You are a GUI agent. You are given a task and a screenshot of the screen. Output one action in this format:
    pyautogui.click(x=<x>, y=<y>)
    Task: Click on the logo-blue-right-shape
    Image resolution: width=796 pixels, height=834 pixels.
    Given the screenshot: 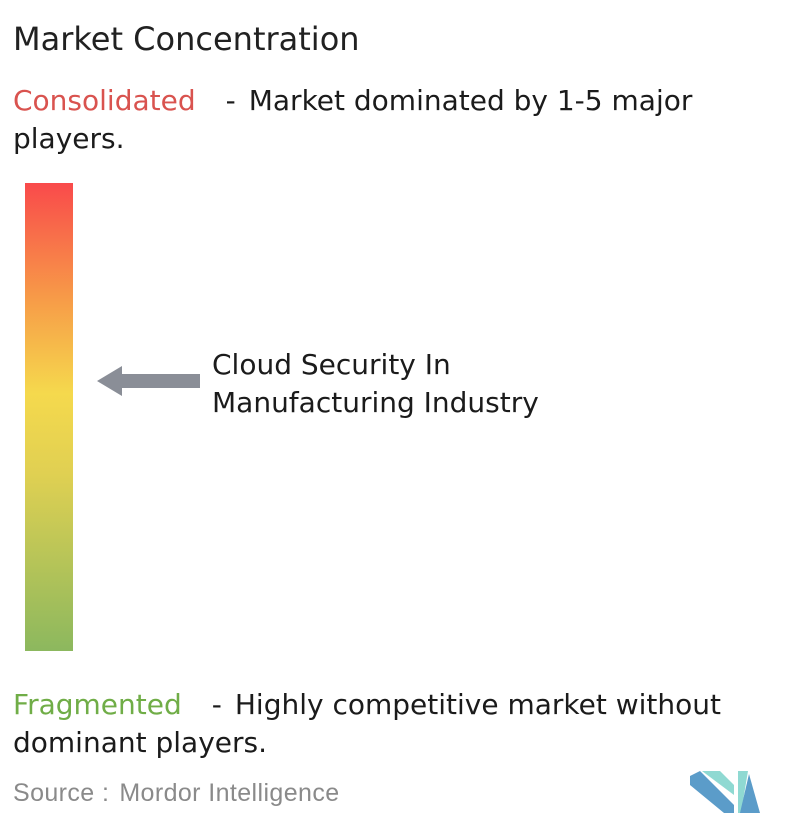 What is the action you would take?
    pyautogui.click(x=750, y=793)
    